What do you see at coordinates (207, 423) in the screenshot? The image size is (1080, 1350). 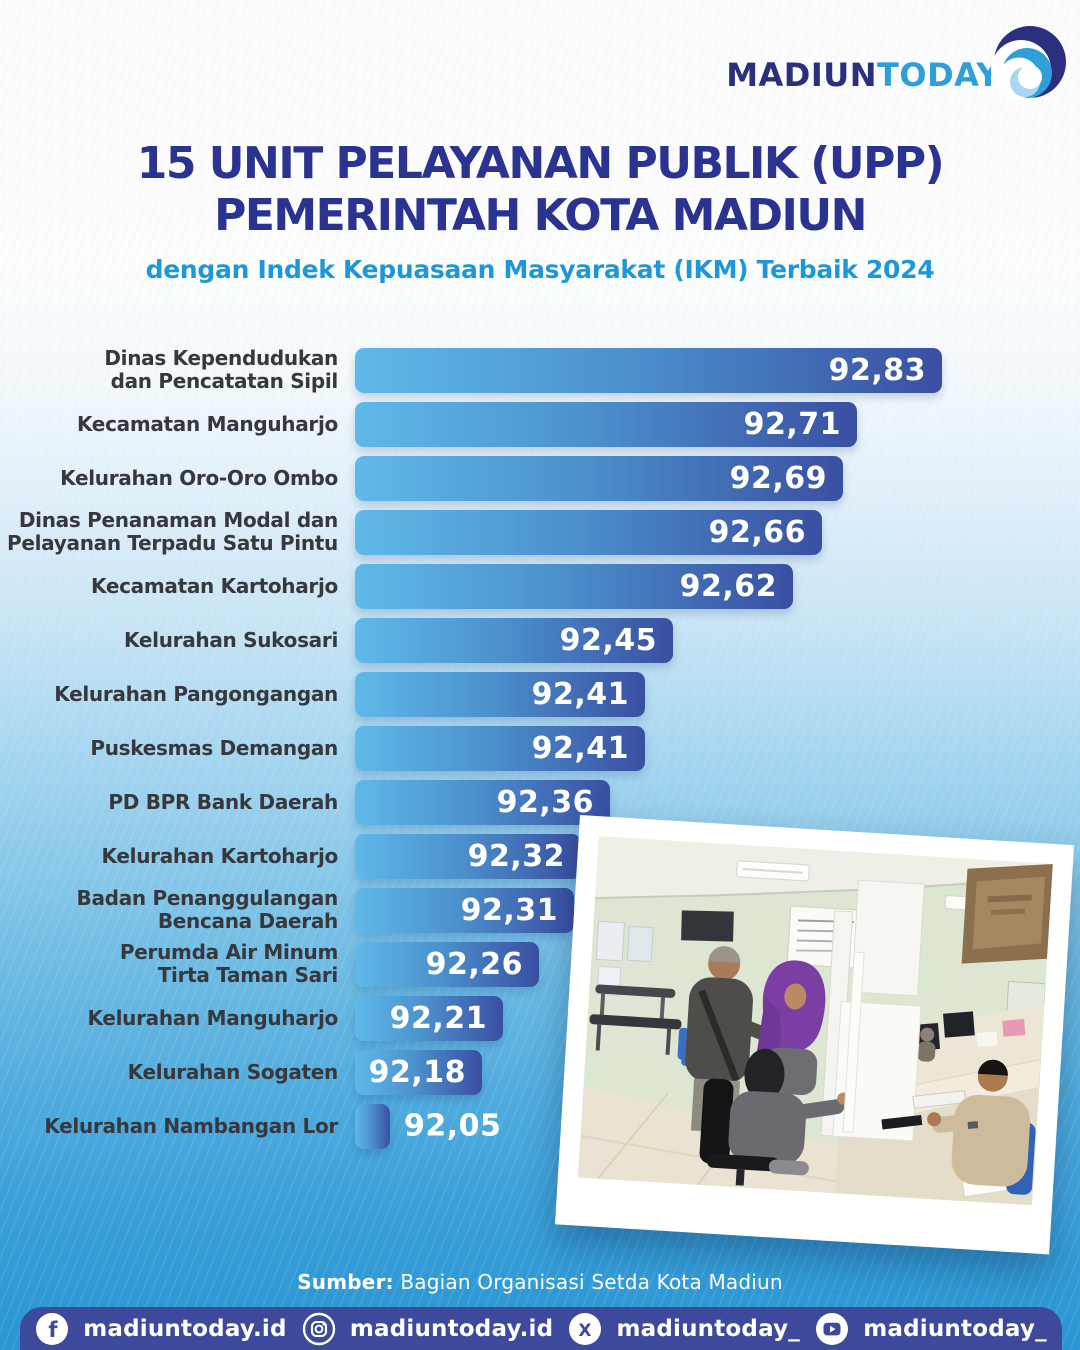 I see `category-label: Kecamatan Manguharjo` at bounding box center [207, 423].